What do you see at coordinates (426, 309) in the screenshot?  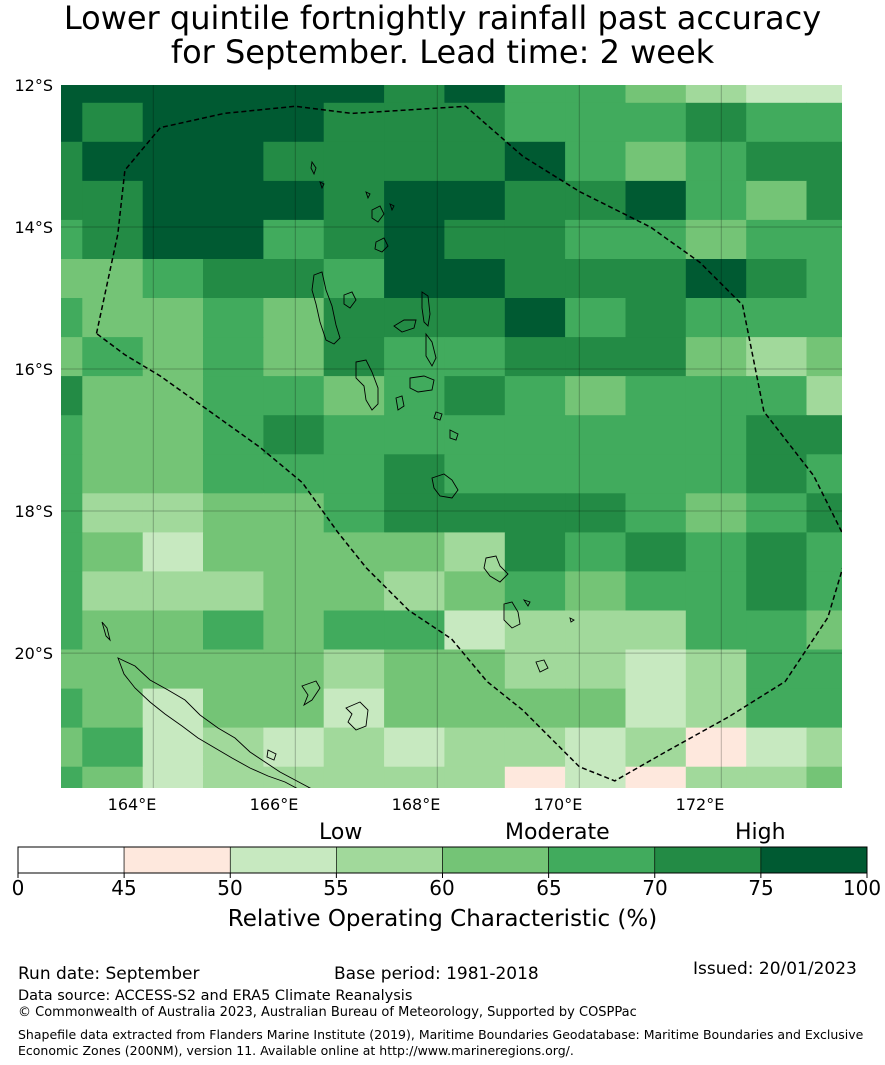 I see `maewo-coastline` at bounding box center [426, 309].